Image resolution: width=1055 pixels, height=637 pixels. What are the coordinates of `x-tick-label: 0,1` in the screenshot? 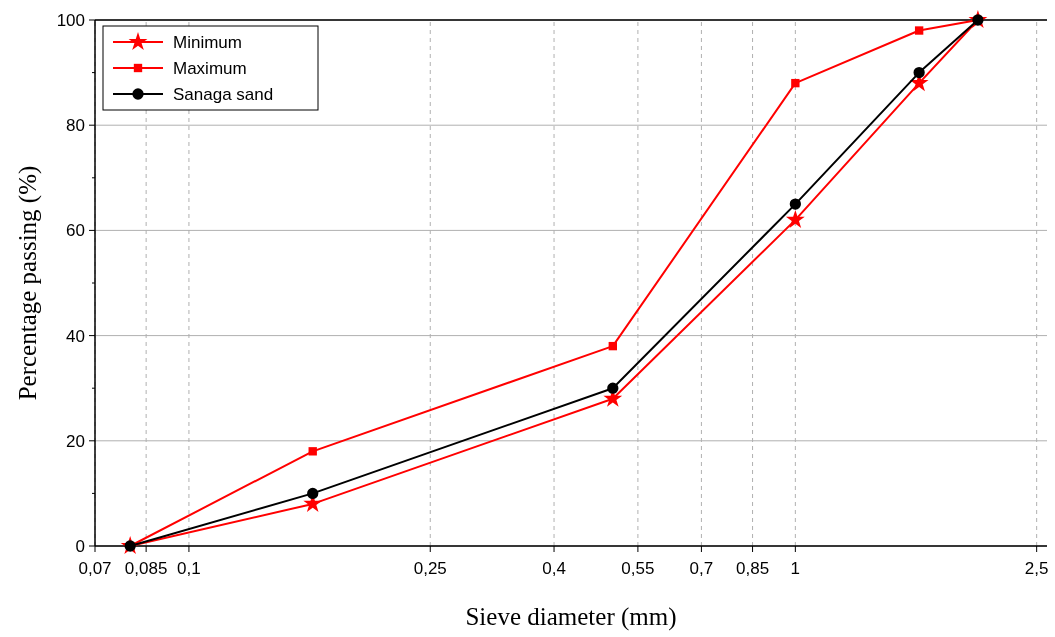 It's located at (189, 568).